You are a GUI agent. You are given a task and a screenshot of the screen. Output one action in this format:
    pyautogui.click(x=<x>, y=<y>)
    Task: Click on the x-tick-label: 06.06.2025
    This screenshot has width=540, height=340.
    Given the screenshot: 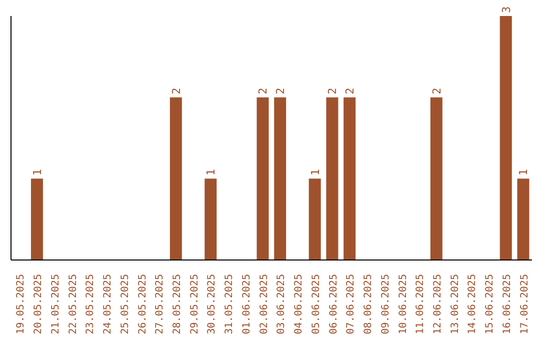 What is the action you would take?
    pyautogui.click(x=334, y=304)
    